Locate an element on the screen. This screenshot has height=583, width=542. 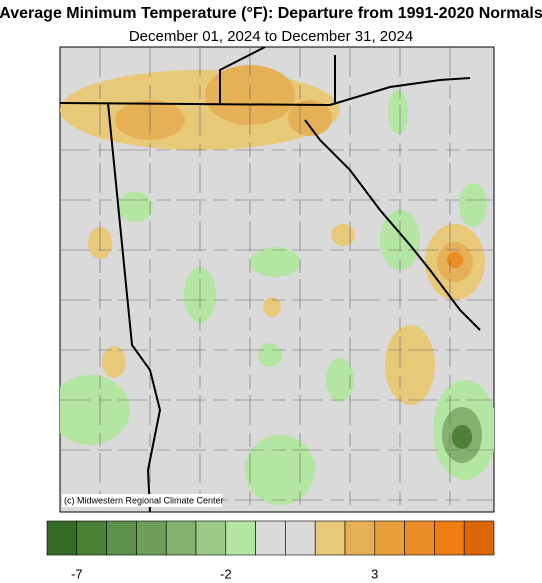
colorbar-tick-label: 3 is located at coordinates (374, 573).